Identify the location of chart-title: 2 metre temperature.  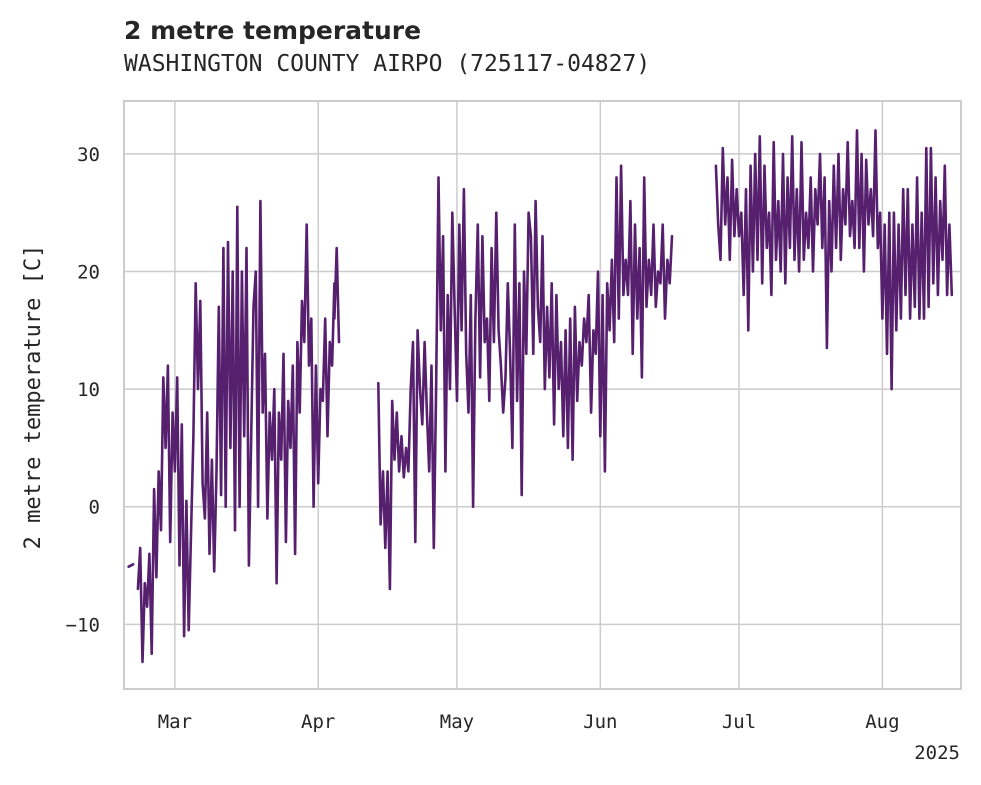
(273, 30).